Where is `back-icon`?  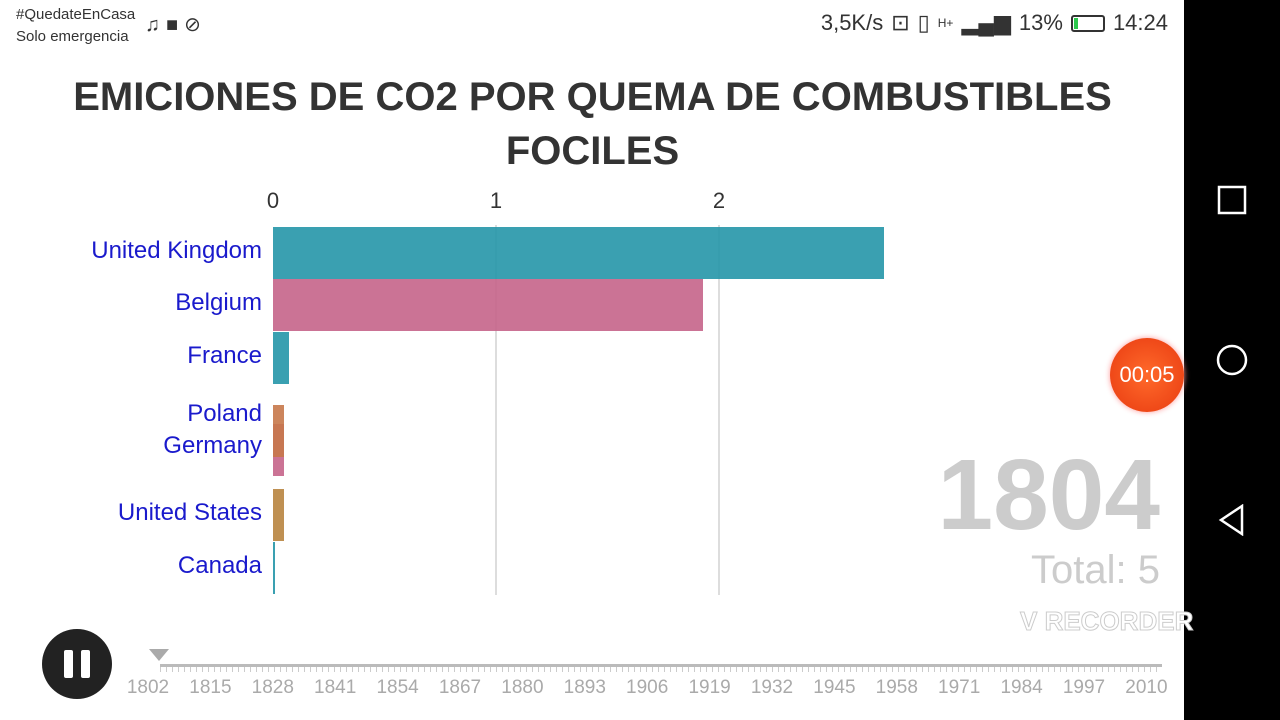
back-icon is located at coordinates (1232, 520).